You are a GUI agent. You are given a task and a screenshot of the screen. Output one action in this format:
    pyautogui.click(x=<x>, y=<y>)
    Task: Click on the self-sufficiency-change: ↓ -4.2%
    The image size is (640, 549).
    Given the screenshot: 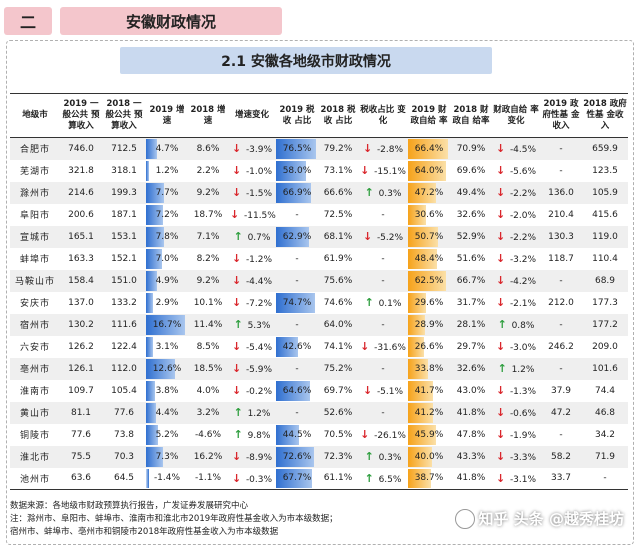 What is the action you would take?
    pyautogui.click(x=516, y=280)
    